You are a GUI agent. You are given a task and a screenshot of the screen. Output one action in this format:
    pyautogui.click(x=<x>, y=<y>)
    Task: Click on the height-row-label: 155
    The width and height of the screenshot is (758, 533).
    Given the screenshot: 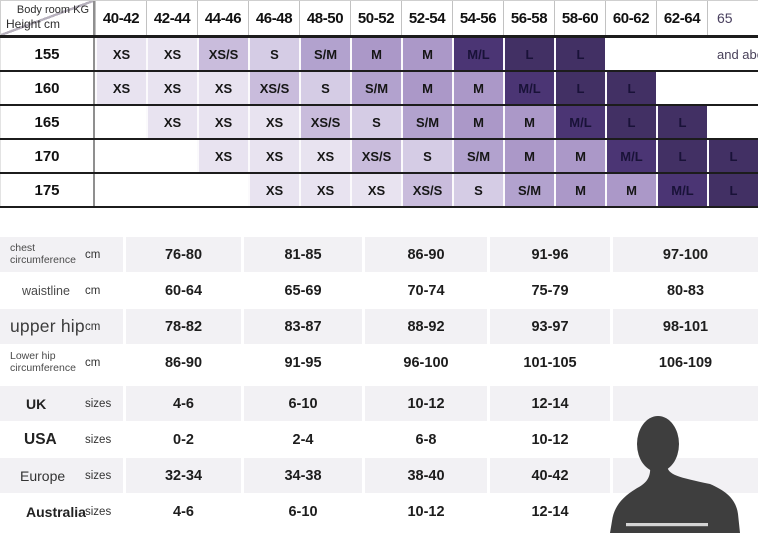 What is the action you would take?
    pyautogui.click(x=47, y=54)
    